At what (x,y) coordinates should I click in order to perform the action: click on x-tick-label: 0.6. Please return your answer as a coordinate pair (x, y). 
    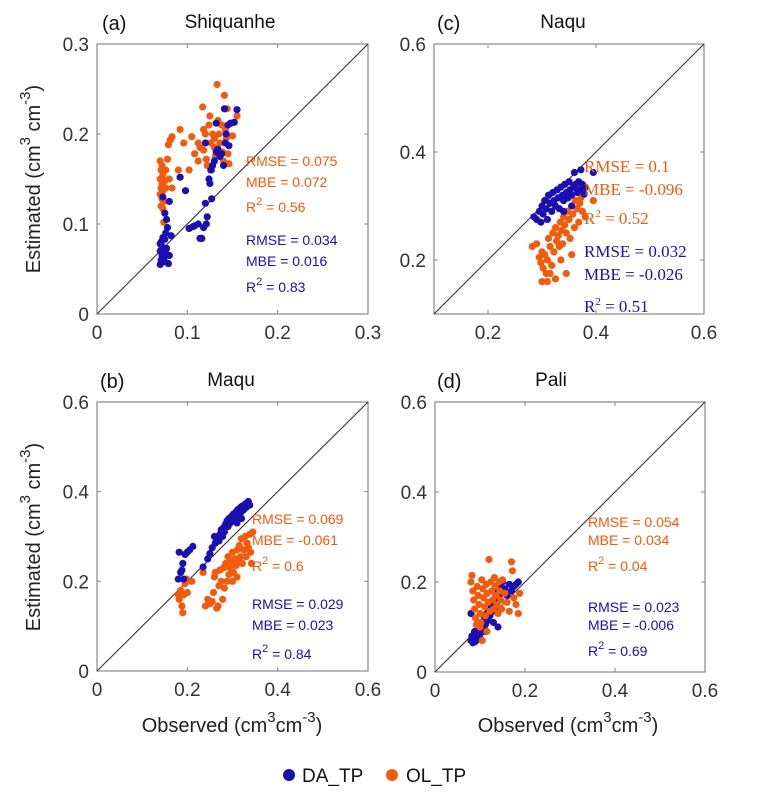
    Looking at the image, I should click on (368, 690).